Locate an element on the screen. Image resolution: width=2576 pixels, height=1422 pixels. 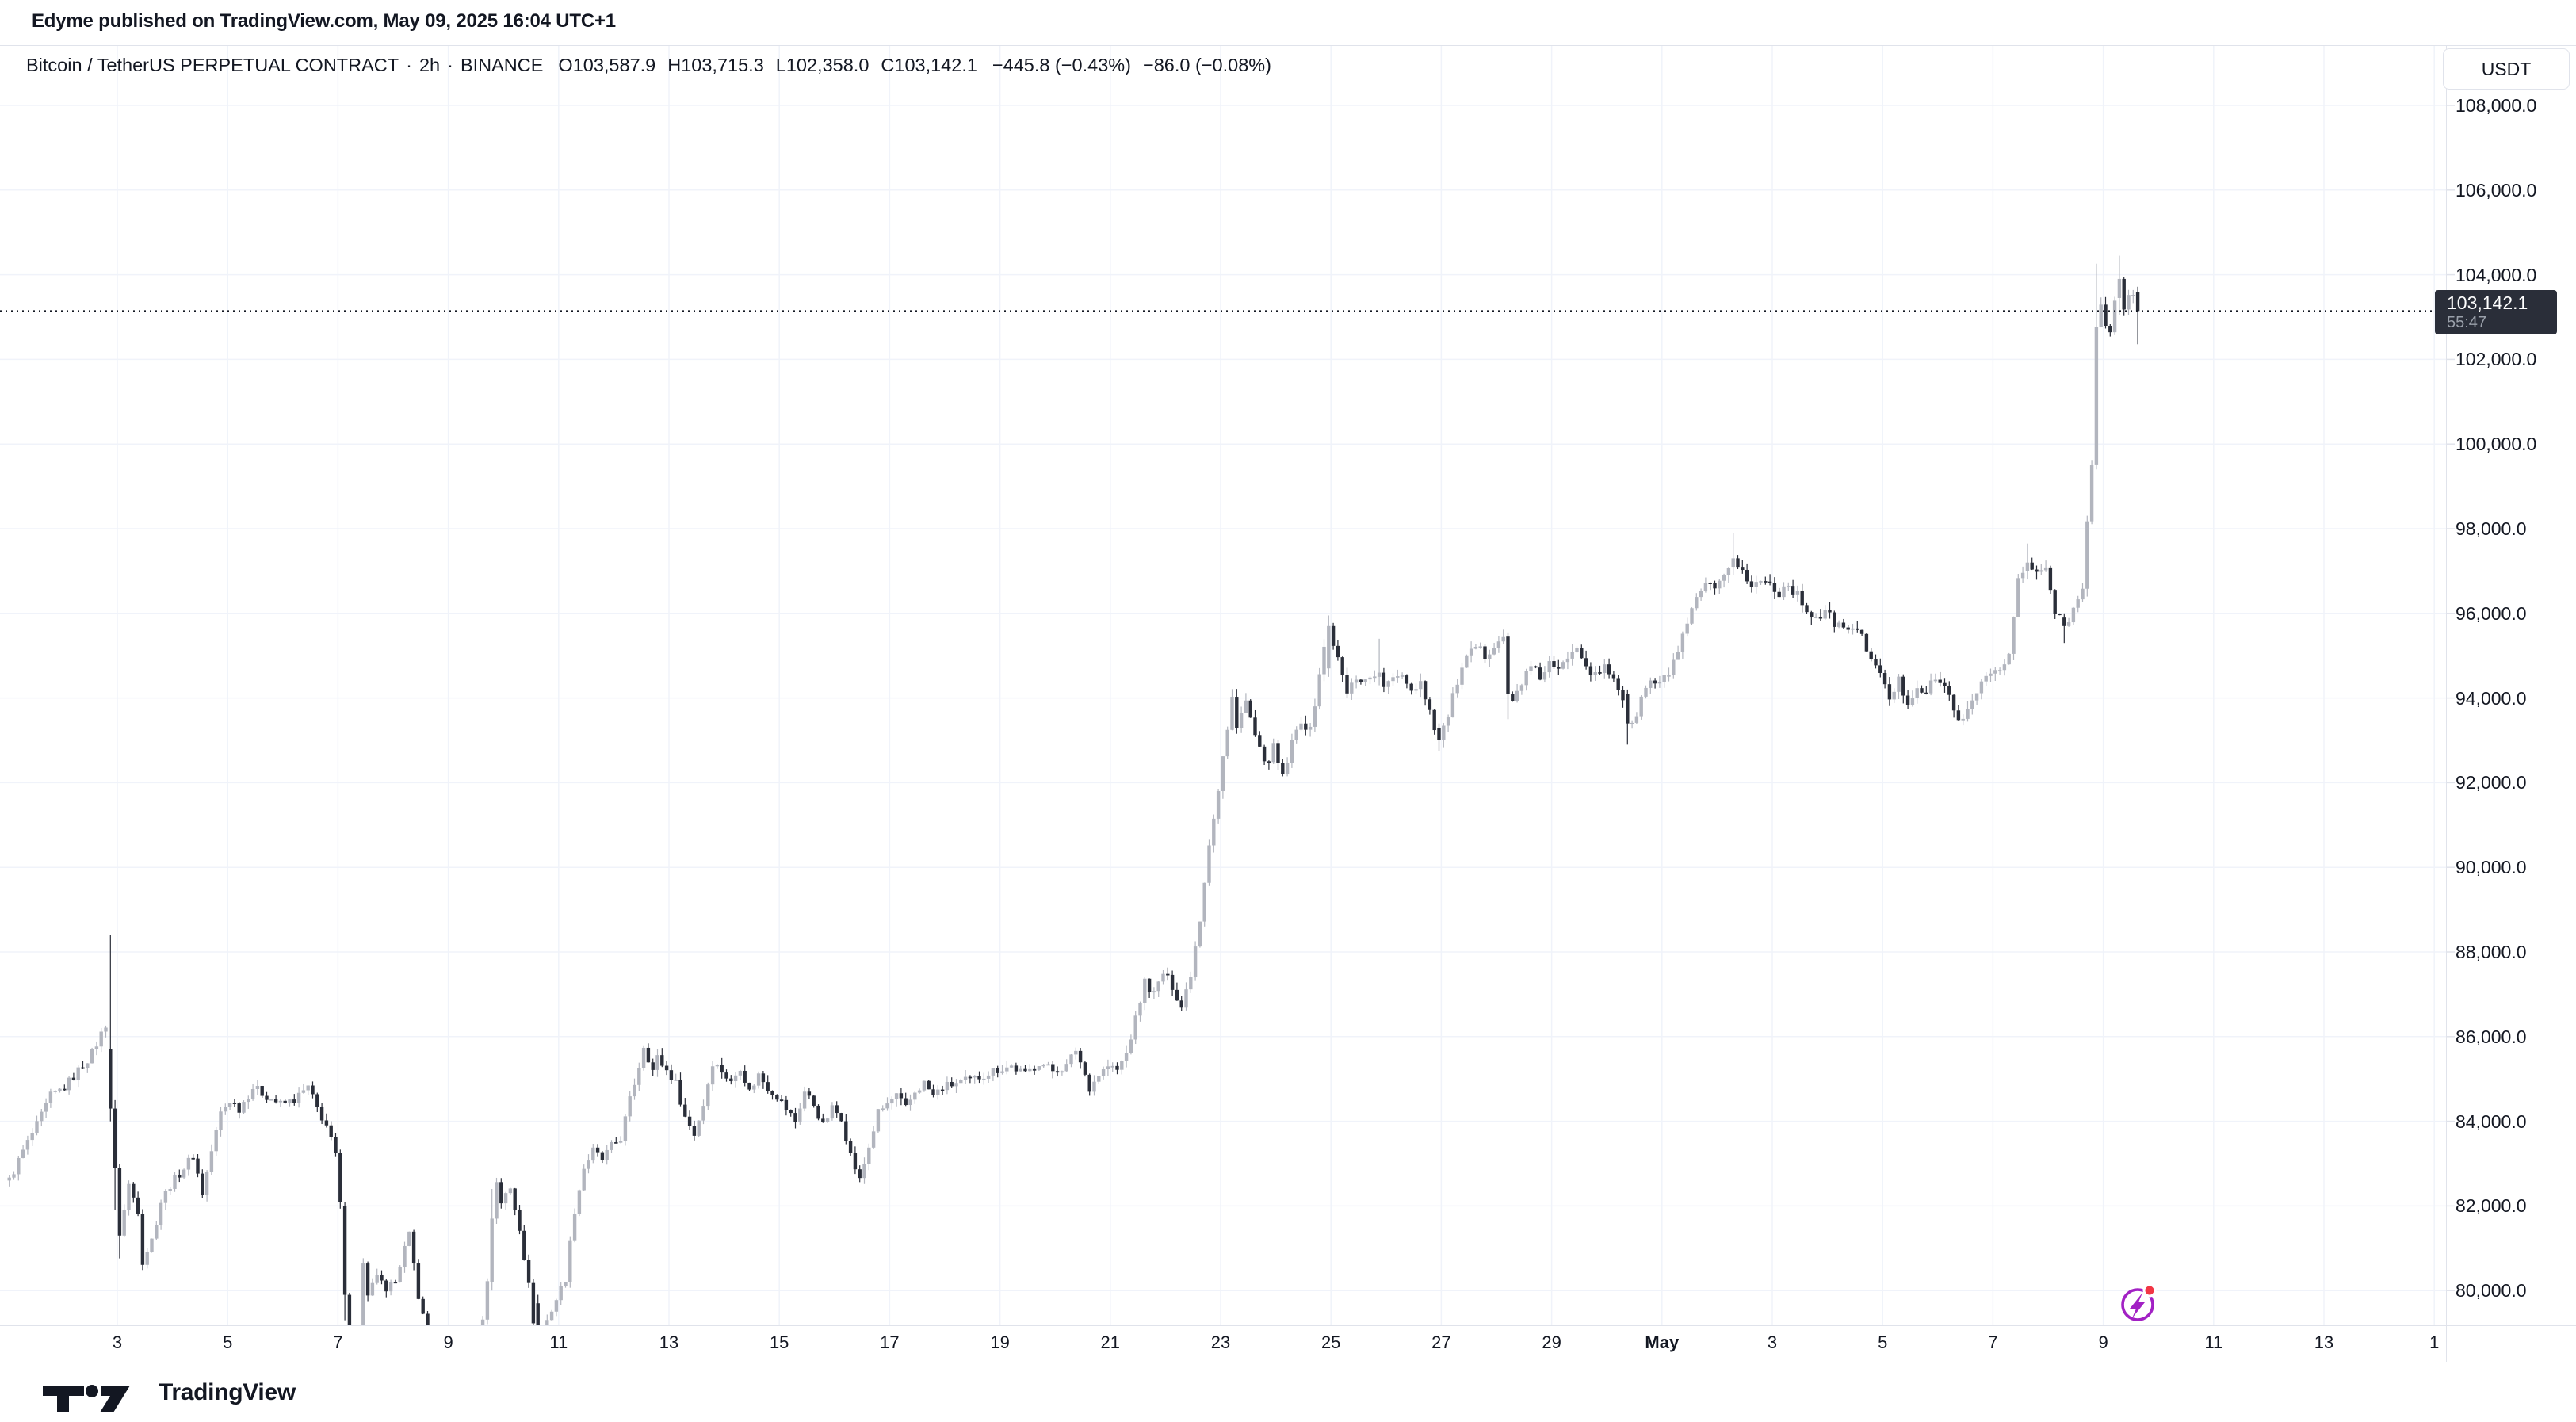
header-divider is located at coordinates (1288, 45).